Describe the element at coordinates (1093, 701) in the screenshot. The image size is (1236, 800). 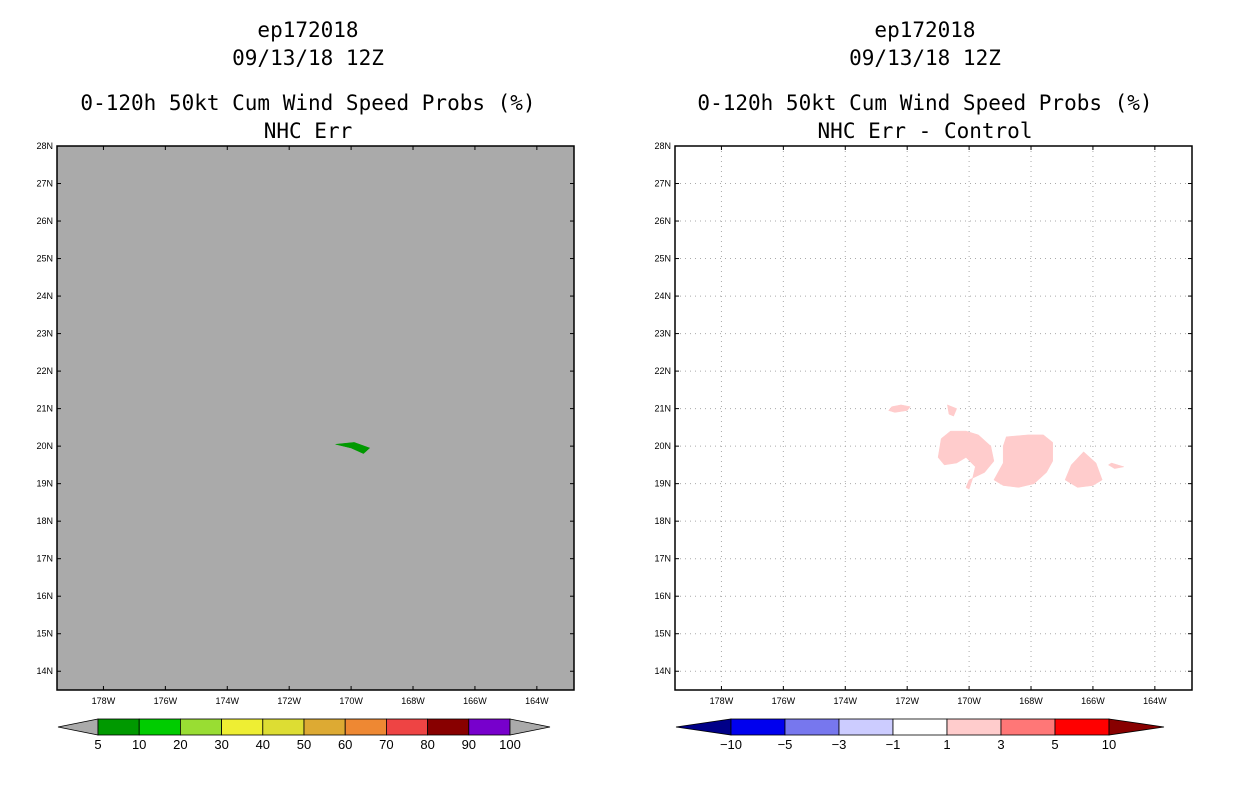
I see `right-x-tick-label: 166W` at that location.